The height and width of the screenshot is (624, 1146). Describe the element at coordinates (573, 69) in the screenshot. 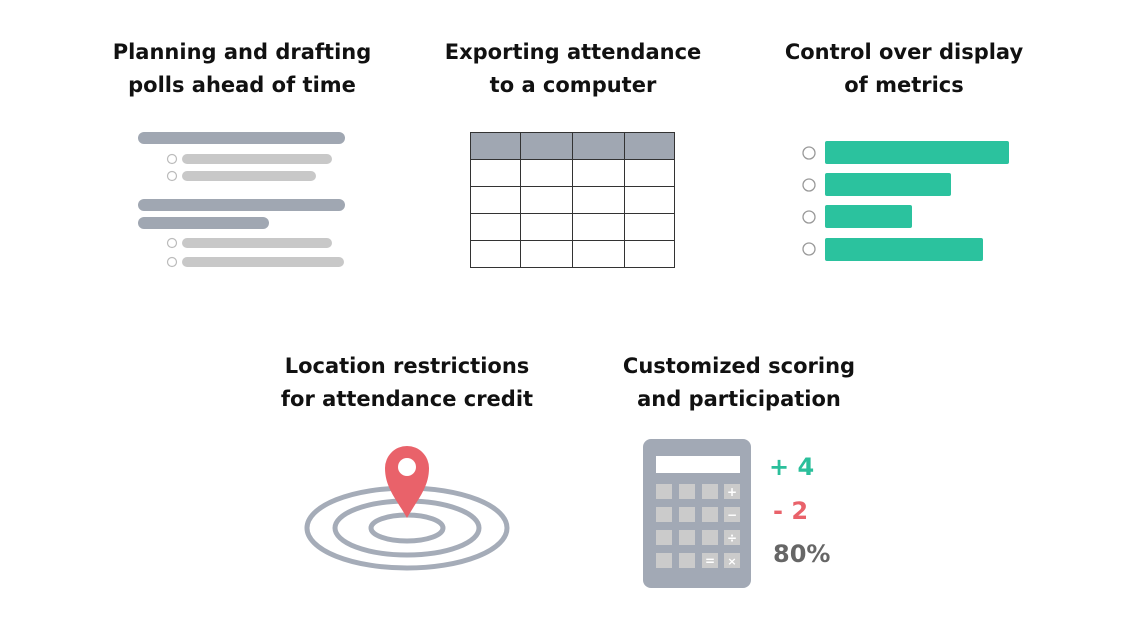

I see `feature-title: Exporting attendance to a computer` at that location.